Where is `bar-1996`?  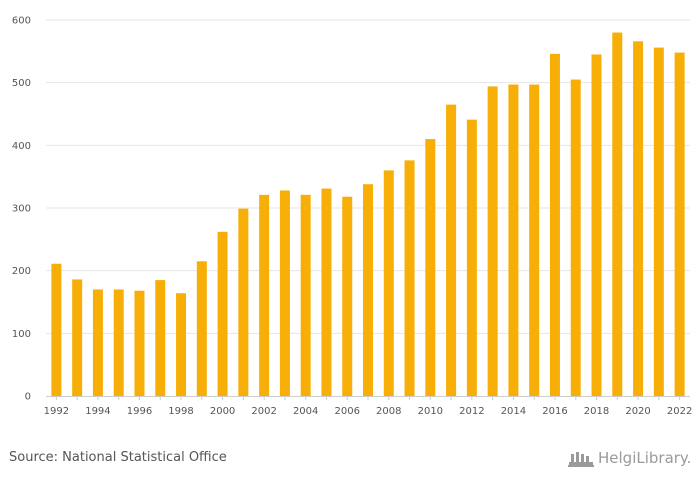
bar-1996 is located at coordinates (139, 343).